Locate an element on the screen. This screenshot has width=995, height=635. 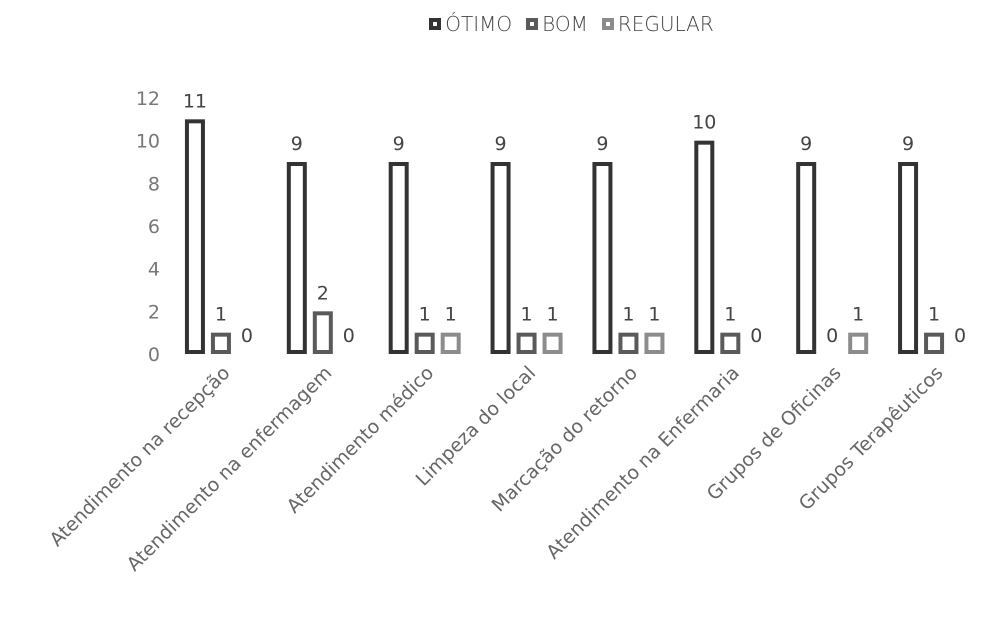
data-label-0-1: 9 is located at coordinates (297, 144).